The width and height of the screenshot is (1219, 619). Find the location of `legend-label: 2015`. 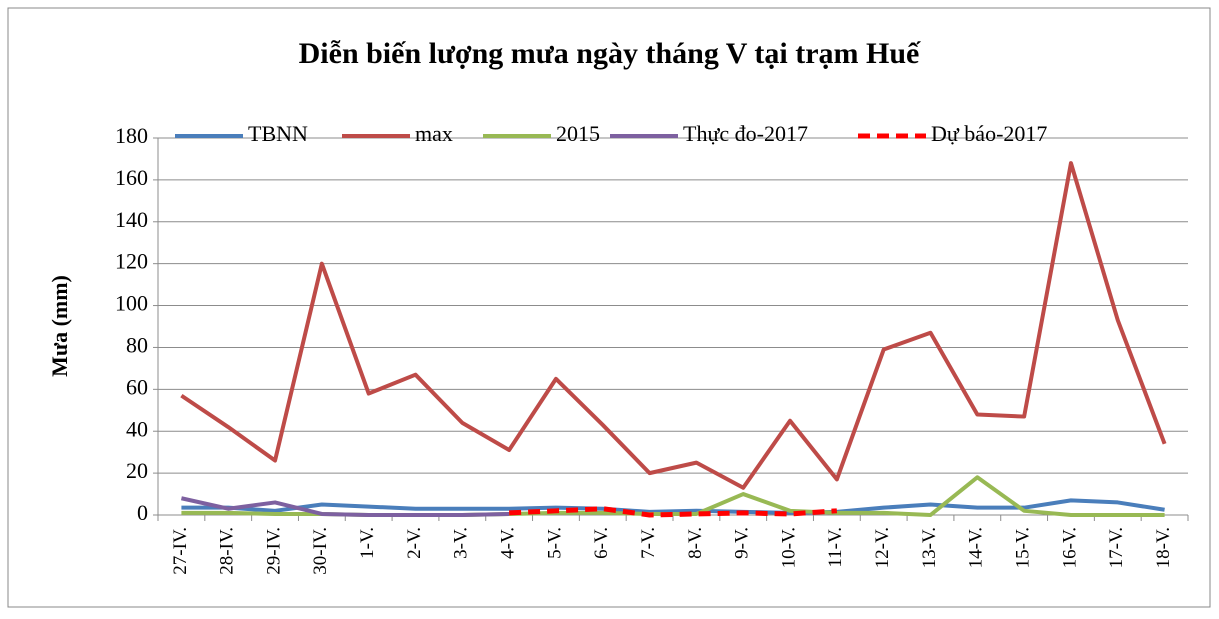

legend-label: 2015 is located at coordinates (578, 133).